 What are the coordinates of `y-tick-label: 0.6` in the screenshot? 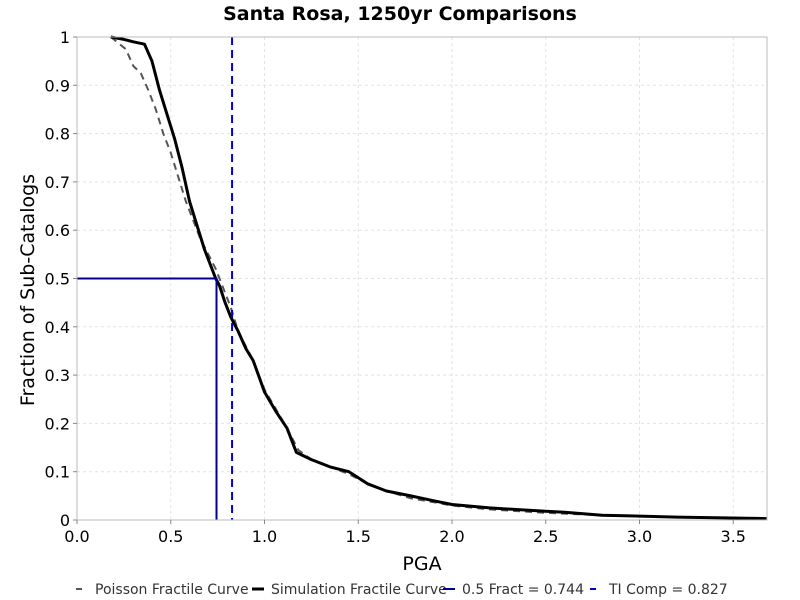 It's located at (57, 230).